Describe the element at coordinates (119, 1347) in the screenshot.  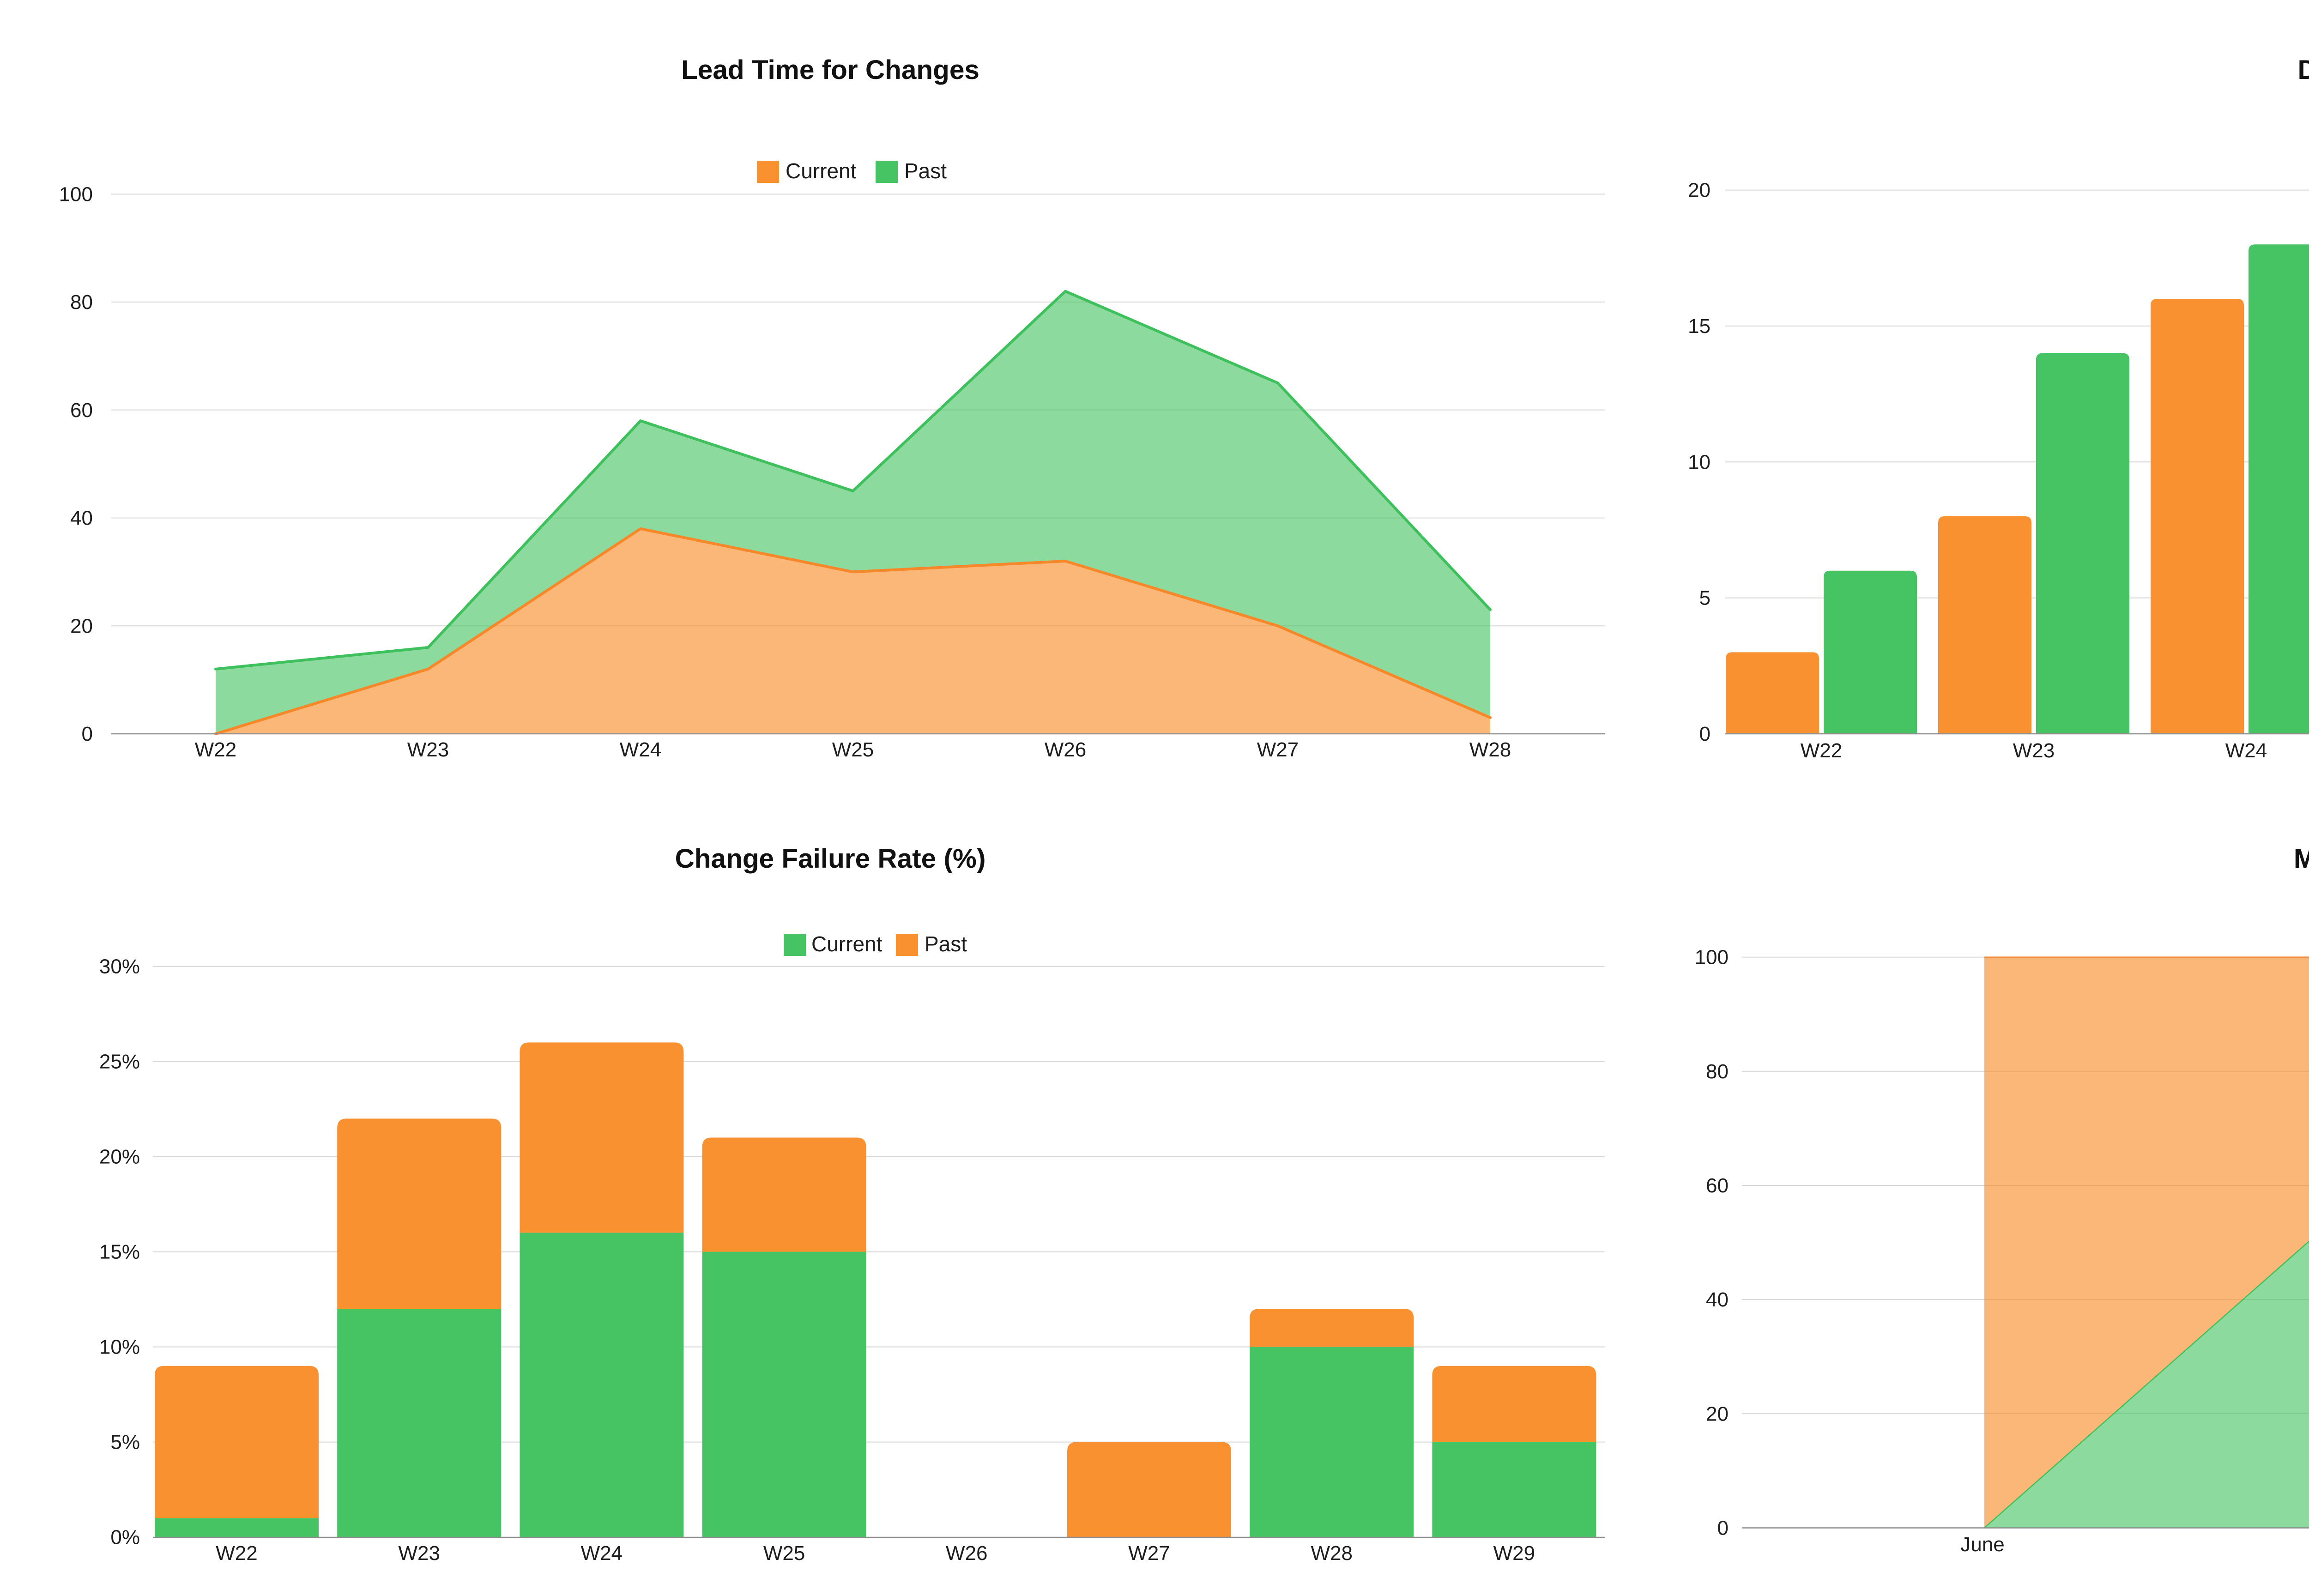
I see `svg-text: 10%` at that location.